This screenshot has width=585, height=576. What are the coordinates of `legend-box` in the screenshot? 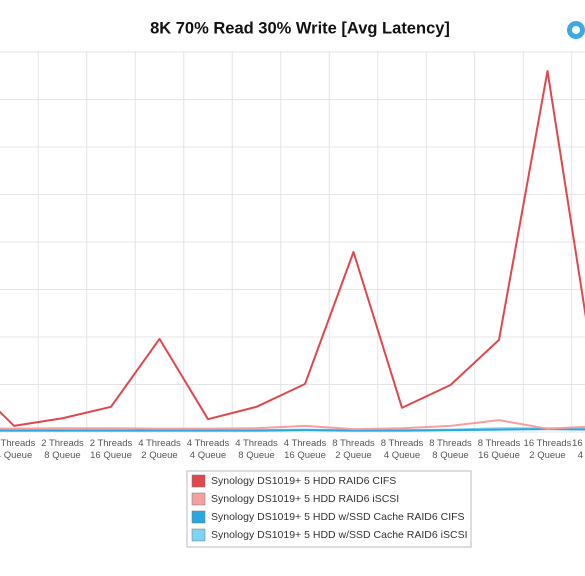 It's located at (329, 509).